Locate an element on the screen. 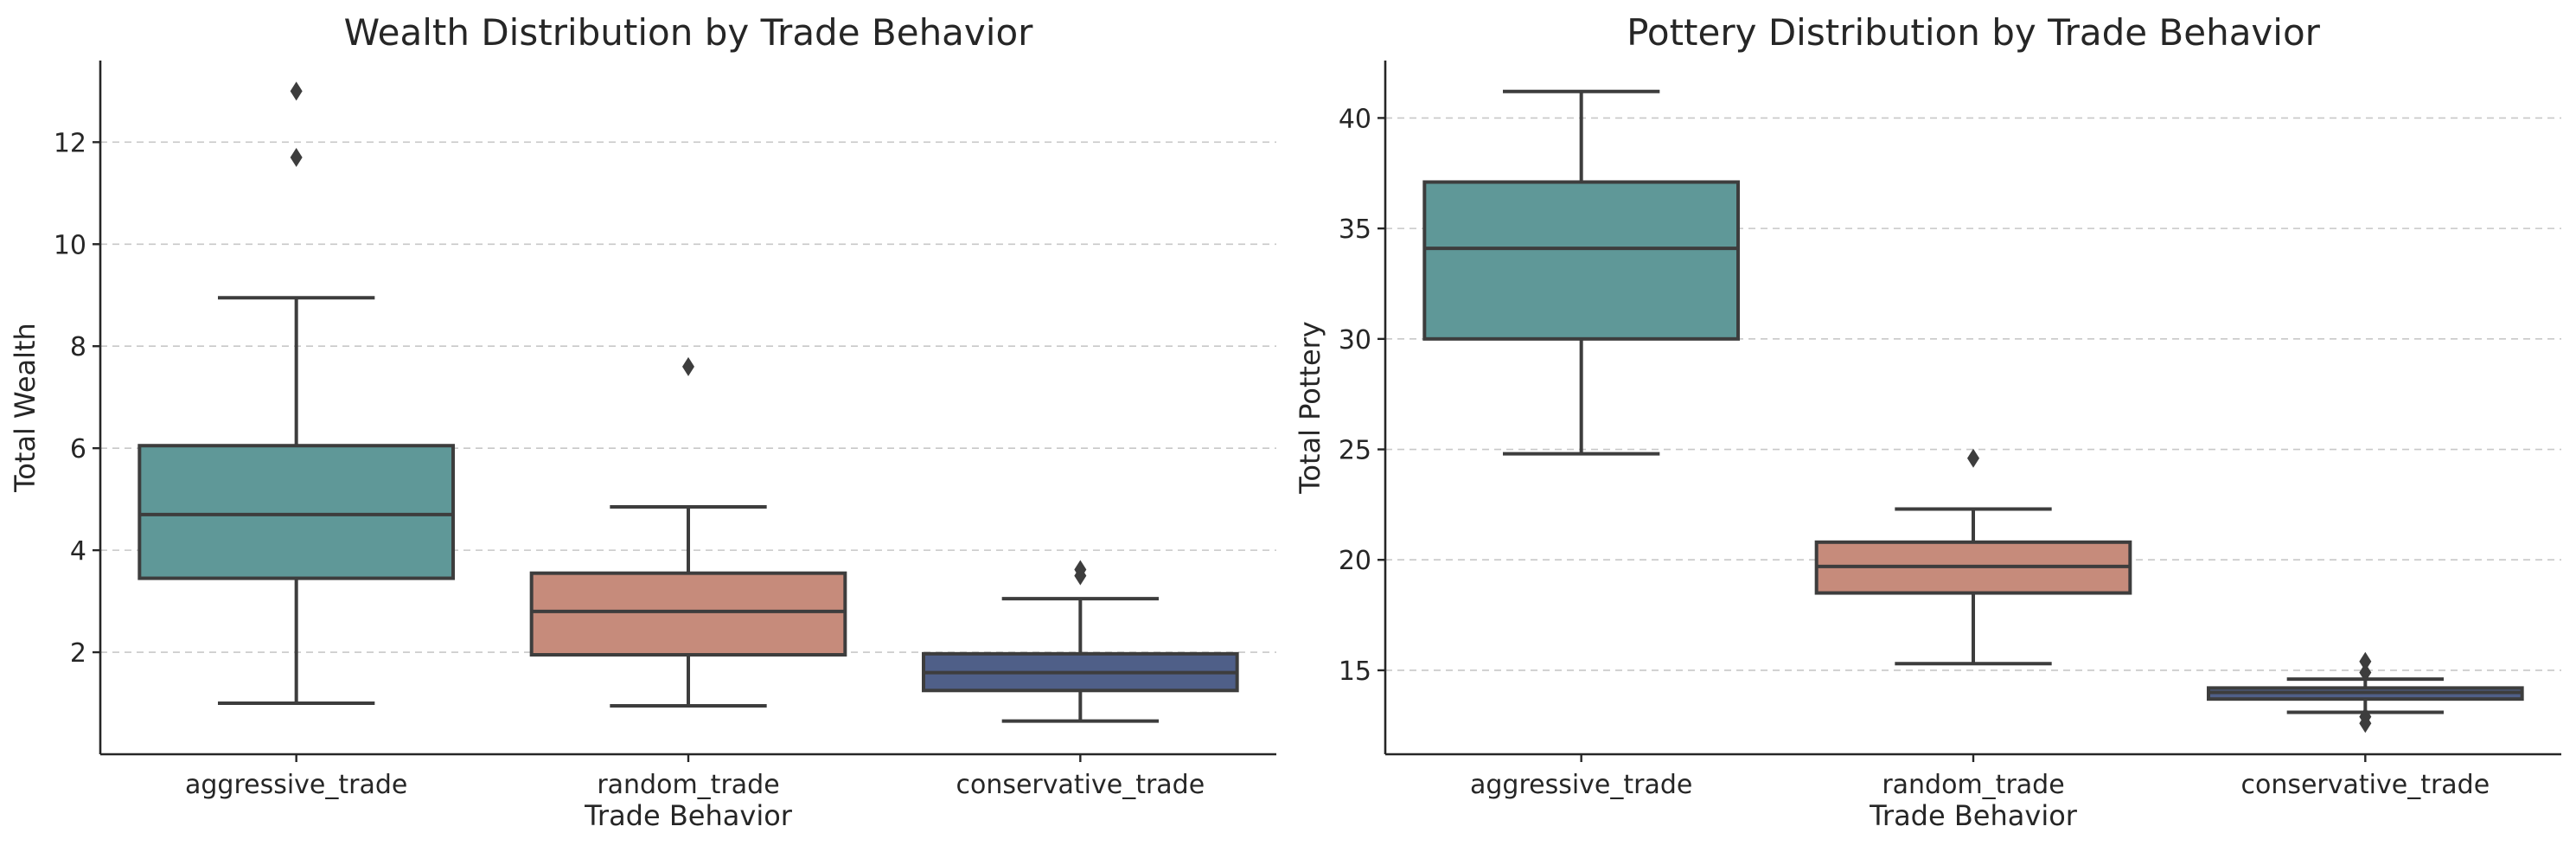  panel-1-y-tick-label: 12 is located at coordinates (70, 143).